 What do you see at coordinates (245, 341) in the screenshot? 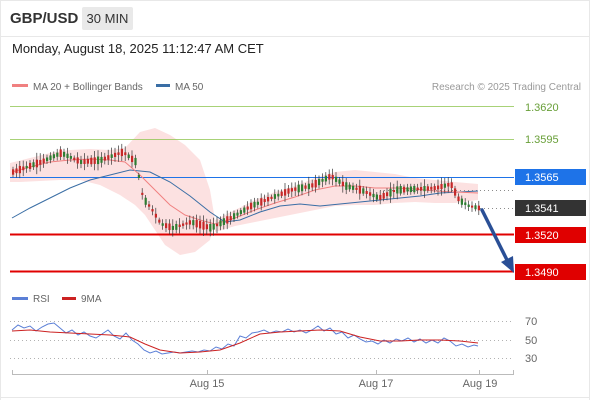
I see `rsi-ma-line` at bounding box center [245, 341].